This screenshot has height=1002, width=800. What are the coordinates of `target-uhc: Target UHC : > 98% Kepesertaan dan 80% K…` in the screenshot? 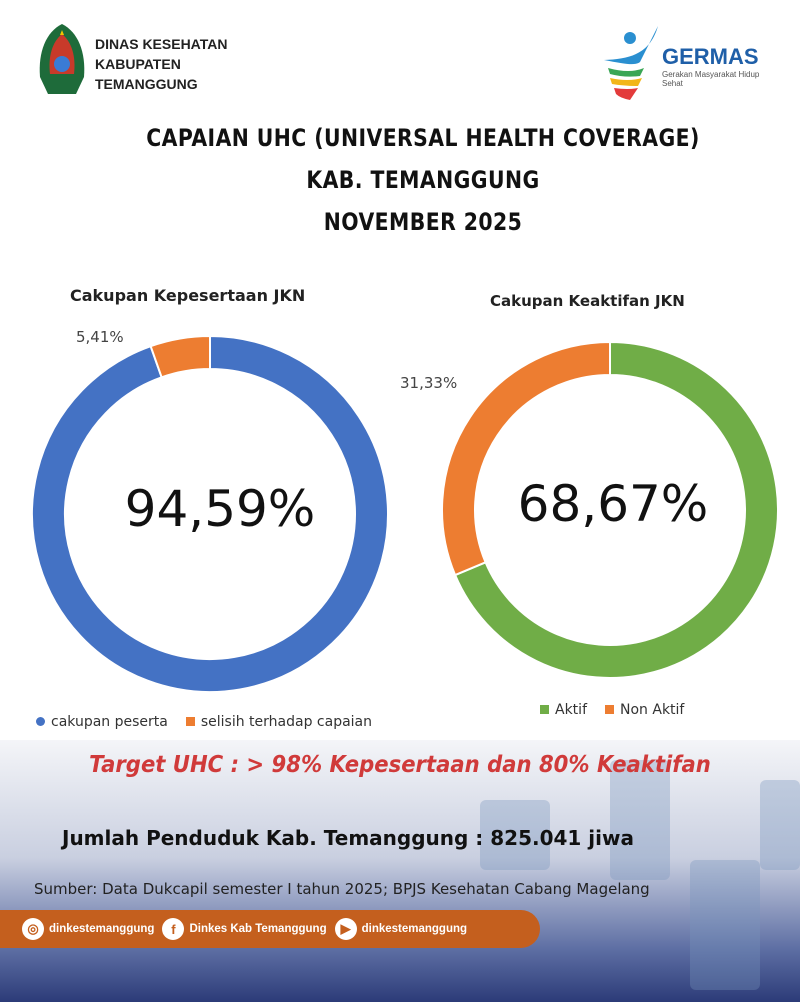 It's located at (400, 765).